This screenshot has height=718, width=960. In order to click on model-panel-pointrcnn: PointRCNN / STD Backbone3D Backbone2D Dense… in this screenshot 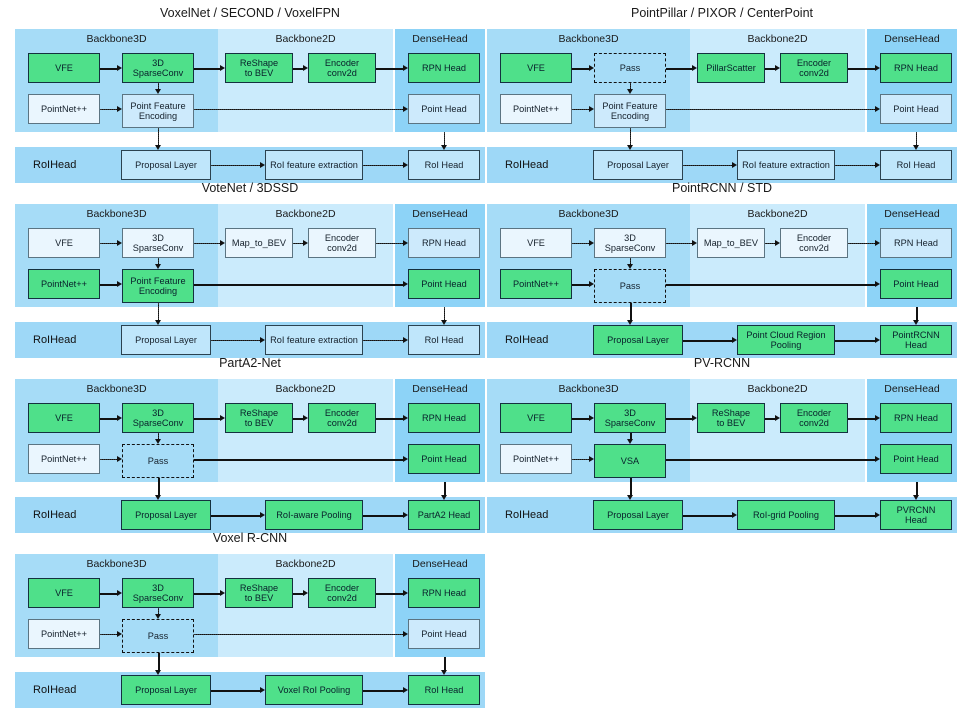, I will do `click(722, 270)`.